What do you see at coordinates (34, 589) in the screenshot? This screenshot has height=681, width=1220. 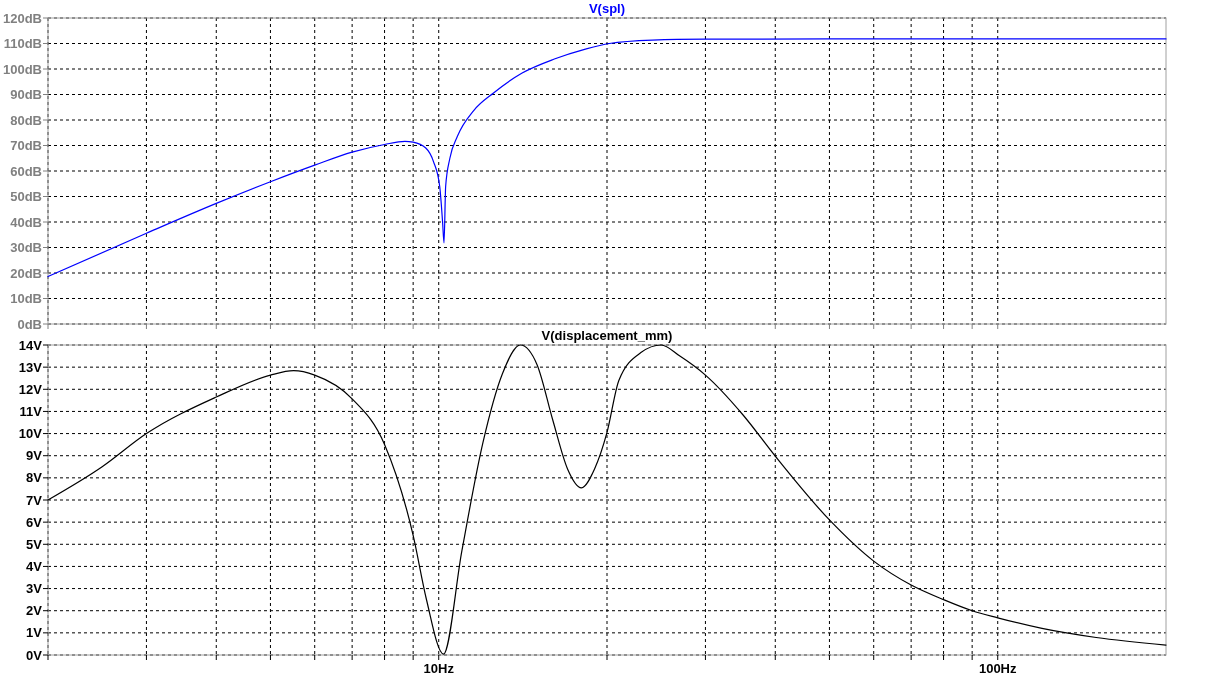 I see `y-tick-label: 3V` at bounding box center [34, 589].